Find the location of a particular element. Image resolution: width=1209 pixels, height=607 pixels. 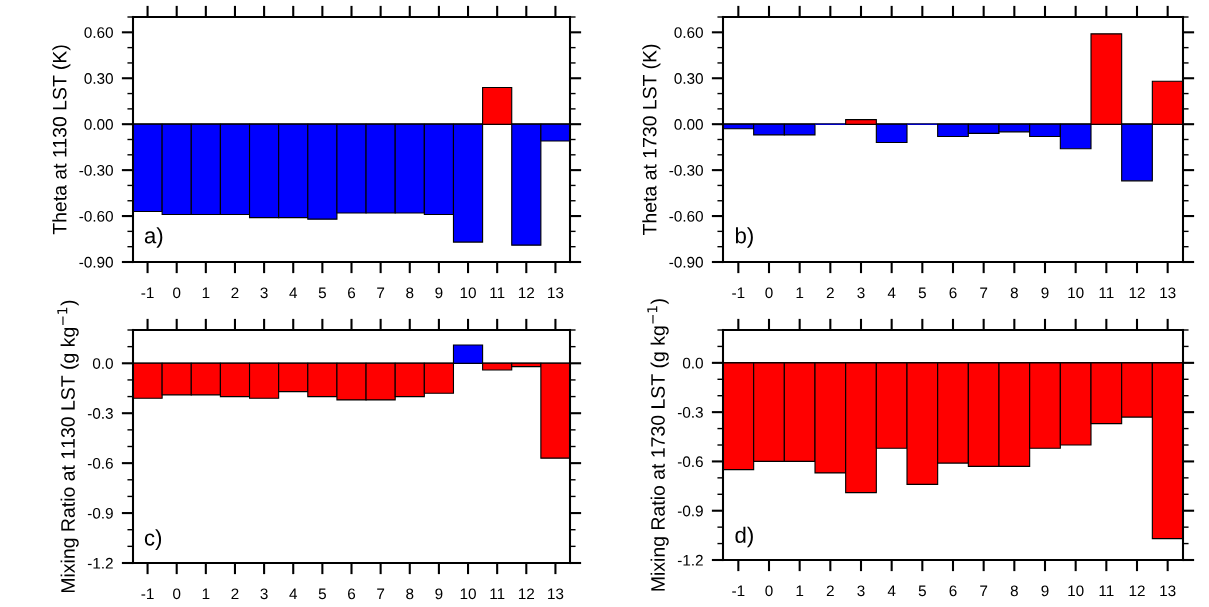

y-axis-title: Mixing Ratio at 1730 LST (g kg$^{−1}$) is located at coordinates (658, 445).